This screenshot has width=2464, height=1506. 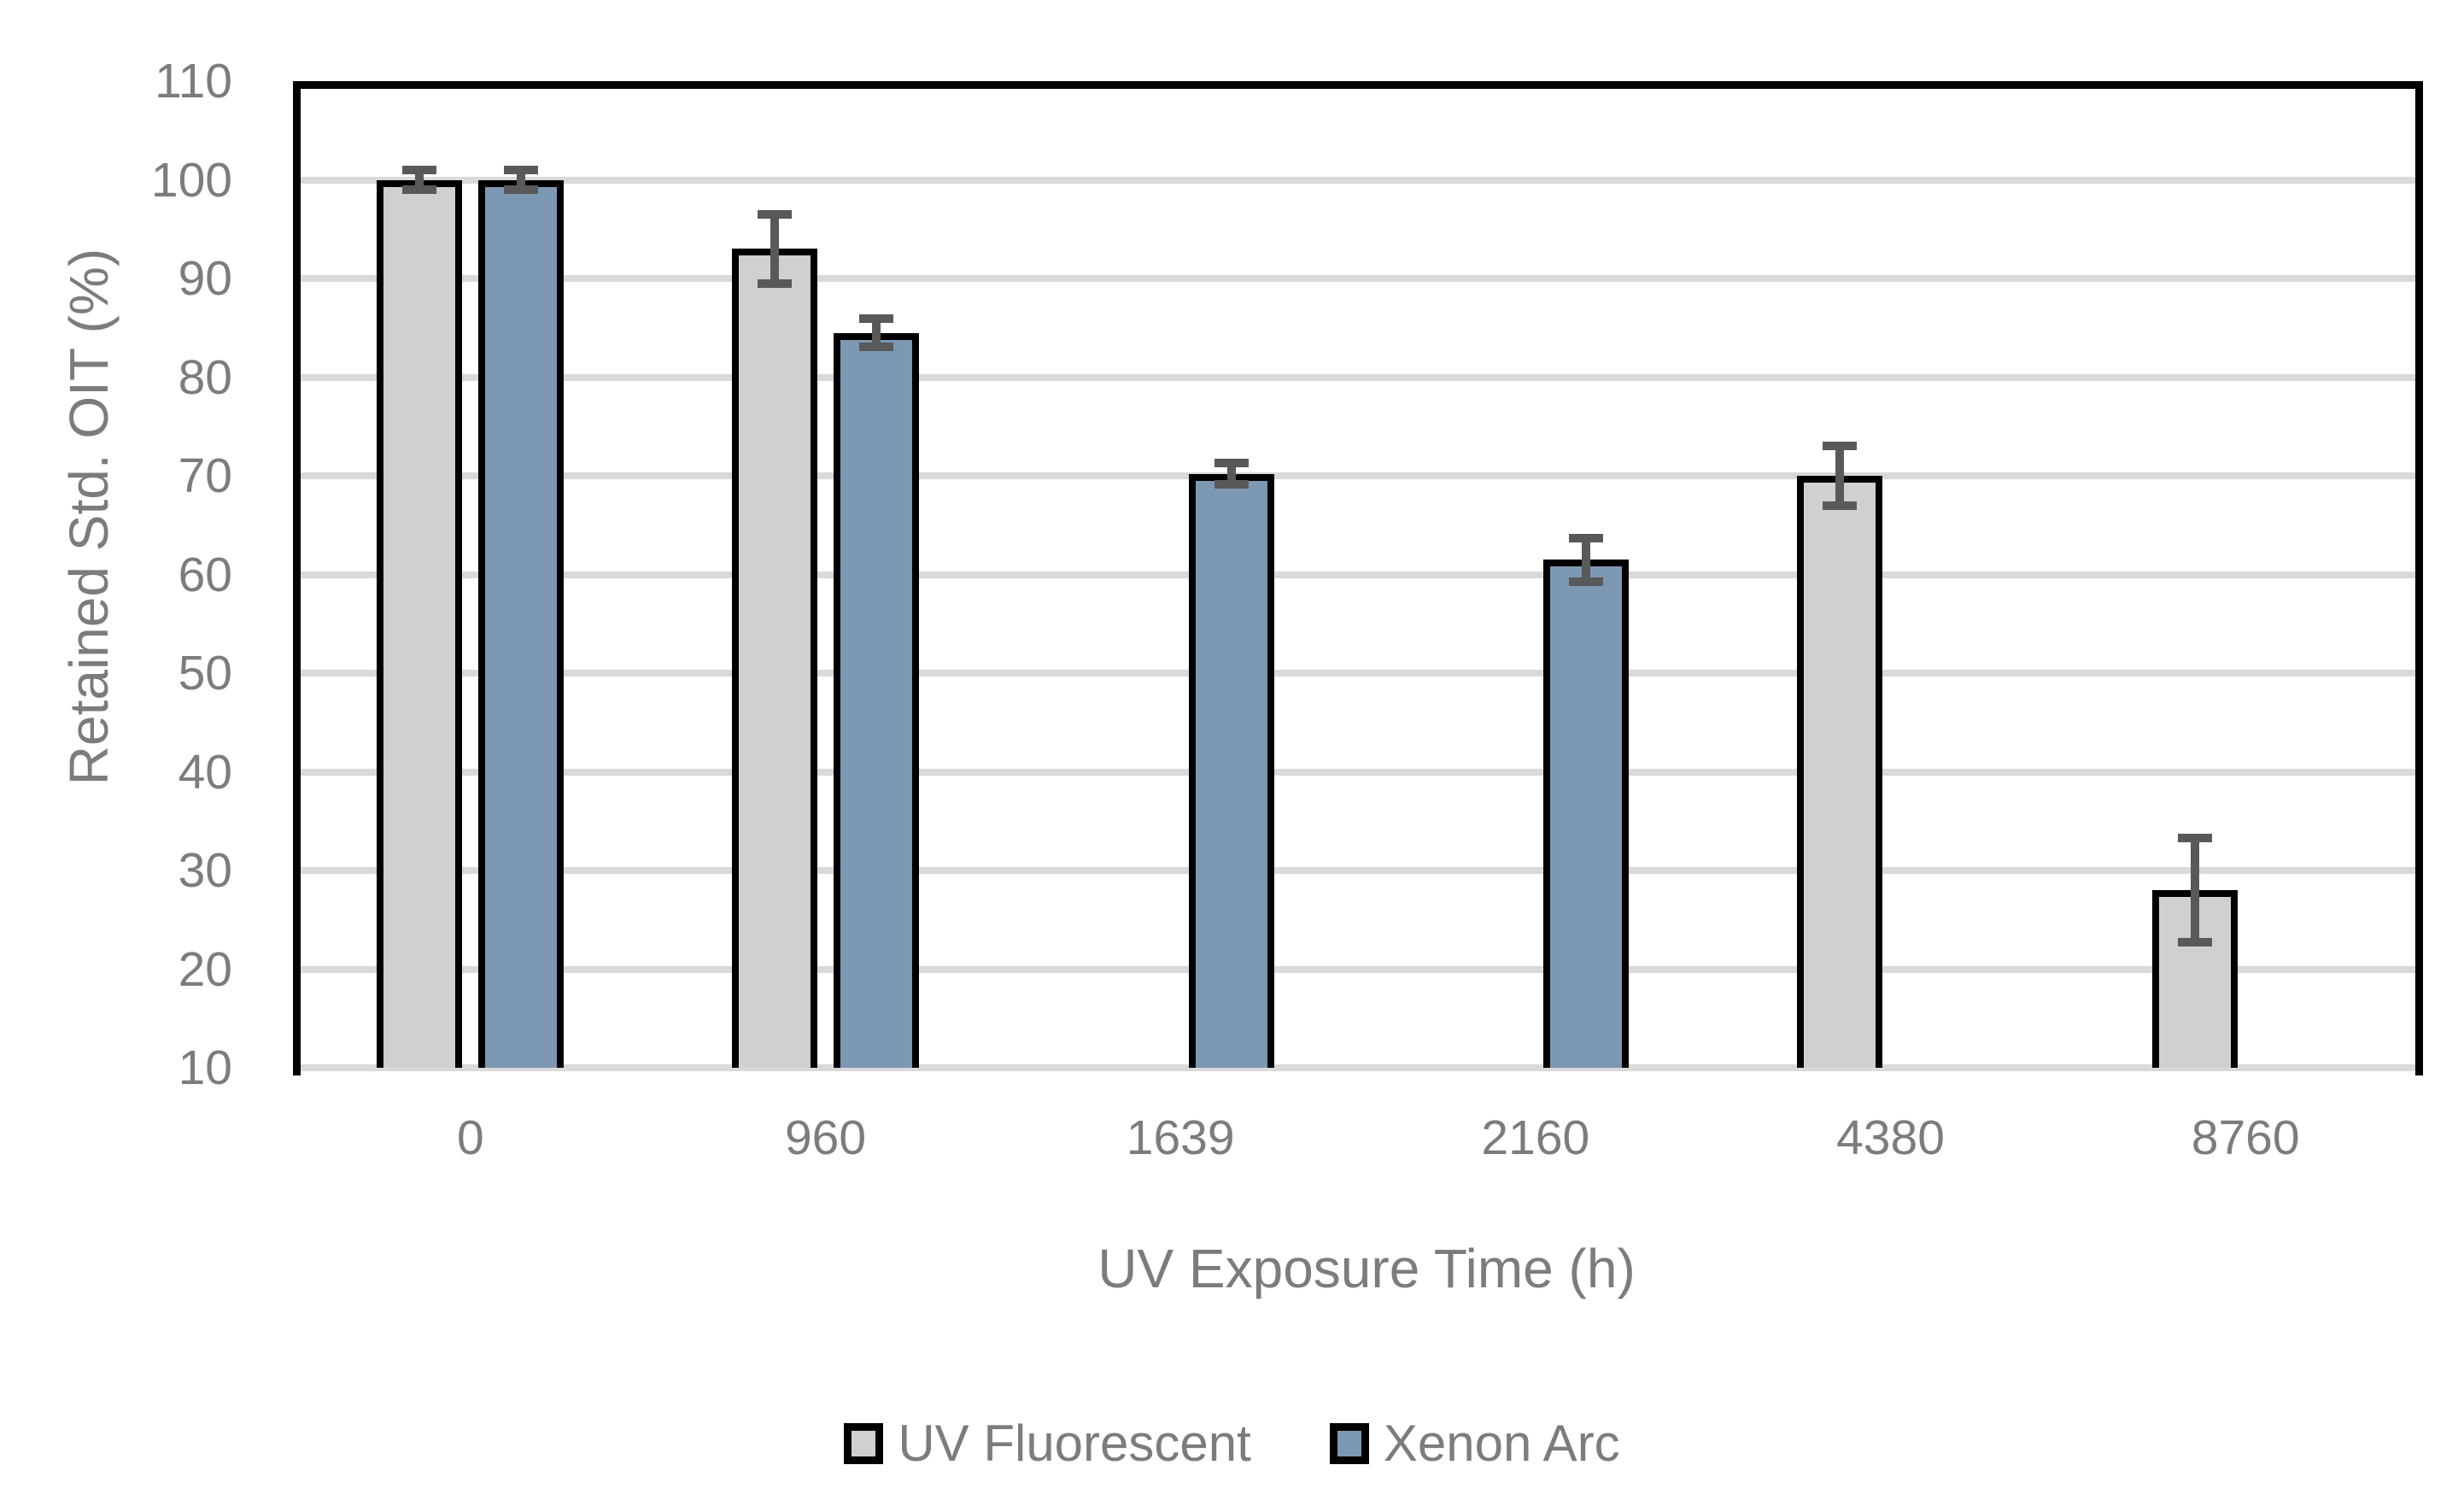 What do you see at coordinates (1349, 1443) in the screenshot?
I see `legend-swatch-xenon-arc` at bounding box center [1349, 1443].